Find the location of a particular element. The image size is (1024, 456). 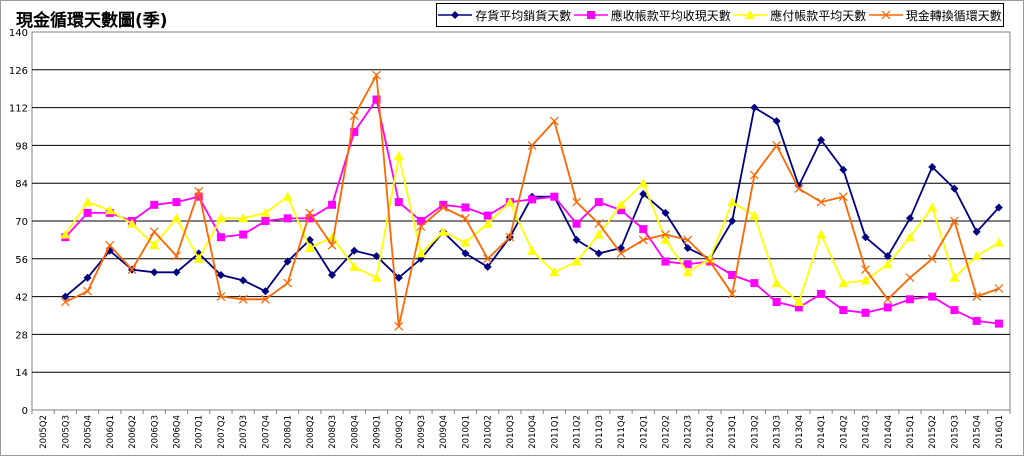

x-tick-label: 2011Q4 is located at coordinates (622, 432).